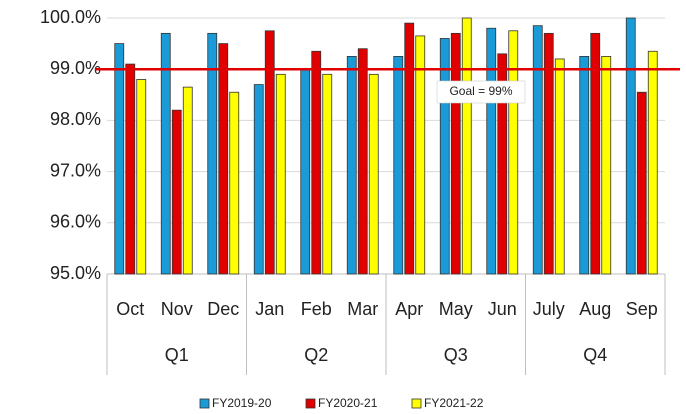  I want to click on y-tick-label: 99.0%, so click(75, 68).